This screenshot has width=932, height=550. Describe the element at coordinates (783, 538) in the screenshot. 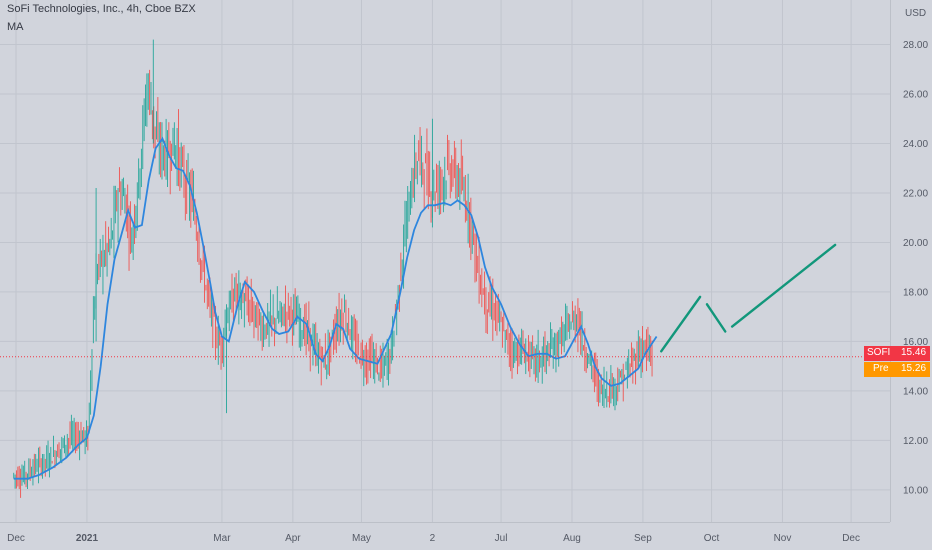

I see `x-tick-label: Nov` at that location.